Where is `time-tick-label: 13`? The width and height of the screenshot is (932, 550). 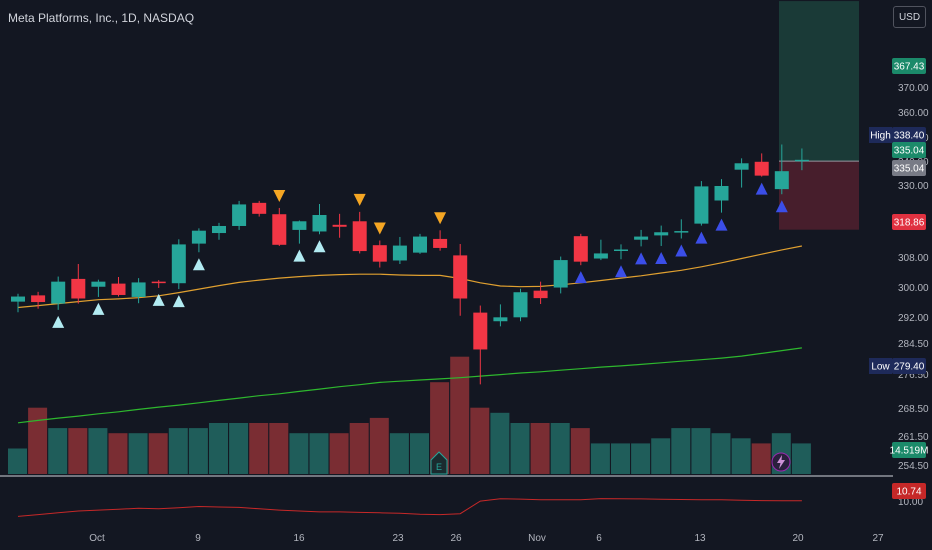 time-tick-label: 13 is located at coordinates (700, 538).